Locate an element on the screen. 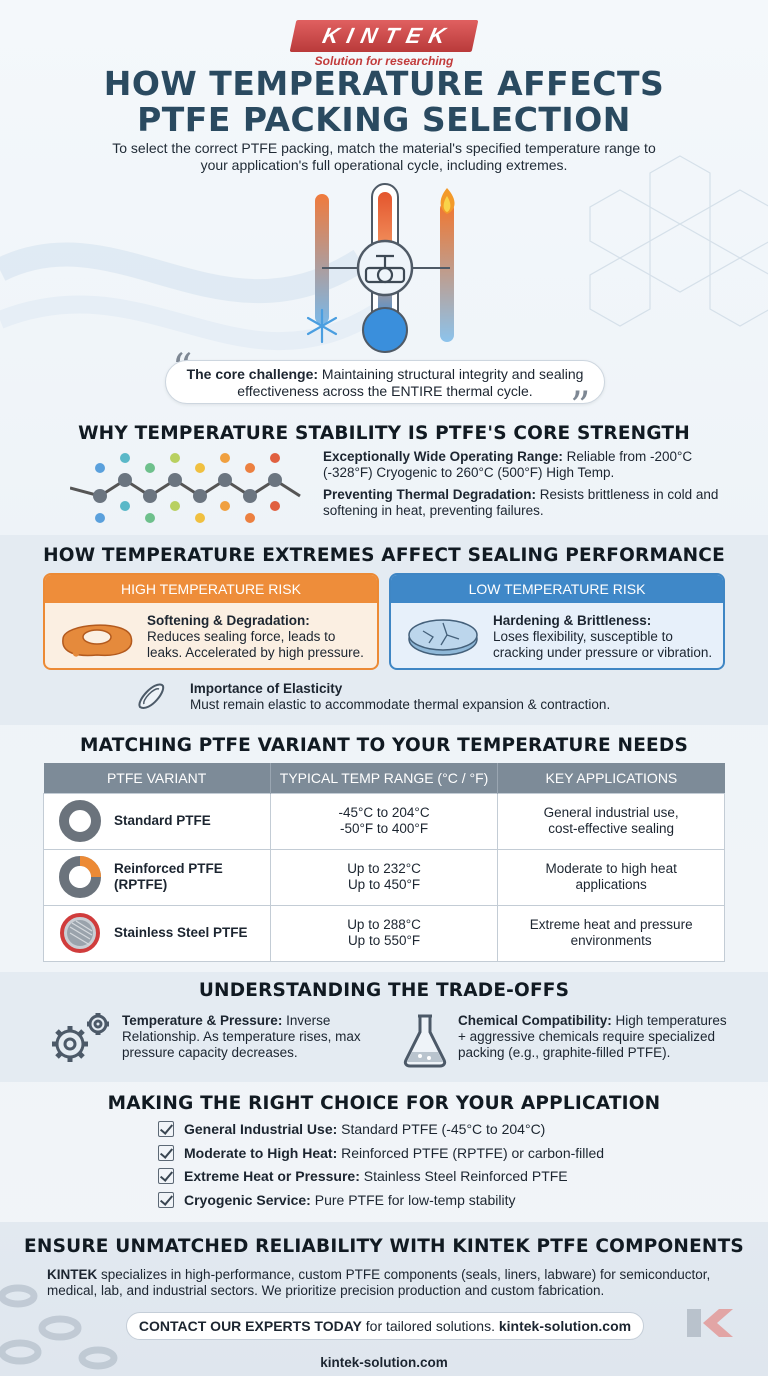 This screenshot has width=768, height=1376. cta-bold-text: CONTACT OUR EXPERTS TODAY is located at coordinates (250, 1326).